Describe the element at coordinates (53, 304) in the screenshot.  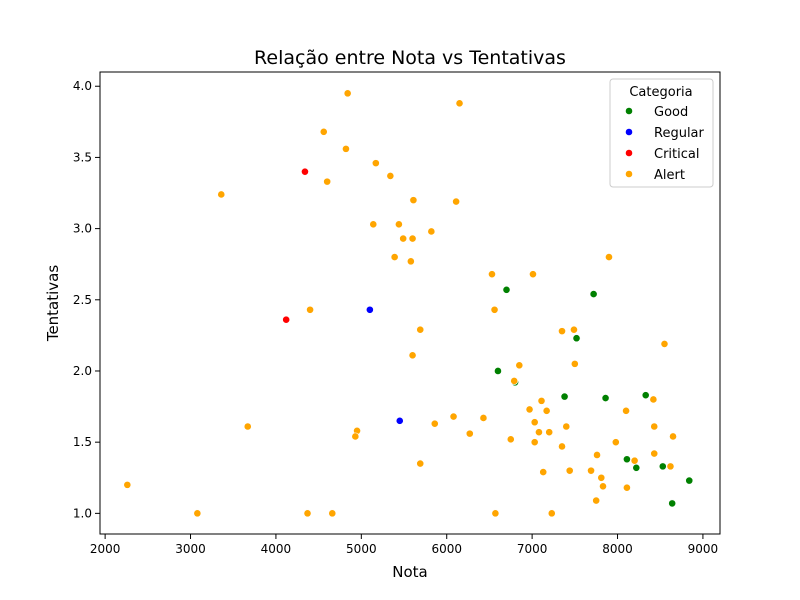
I see `y-axis-label: Tentativas` at that location.